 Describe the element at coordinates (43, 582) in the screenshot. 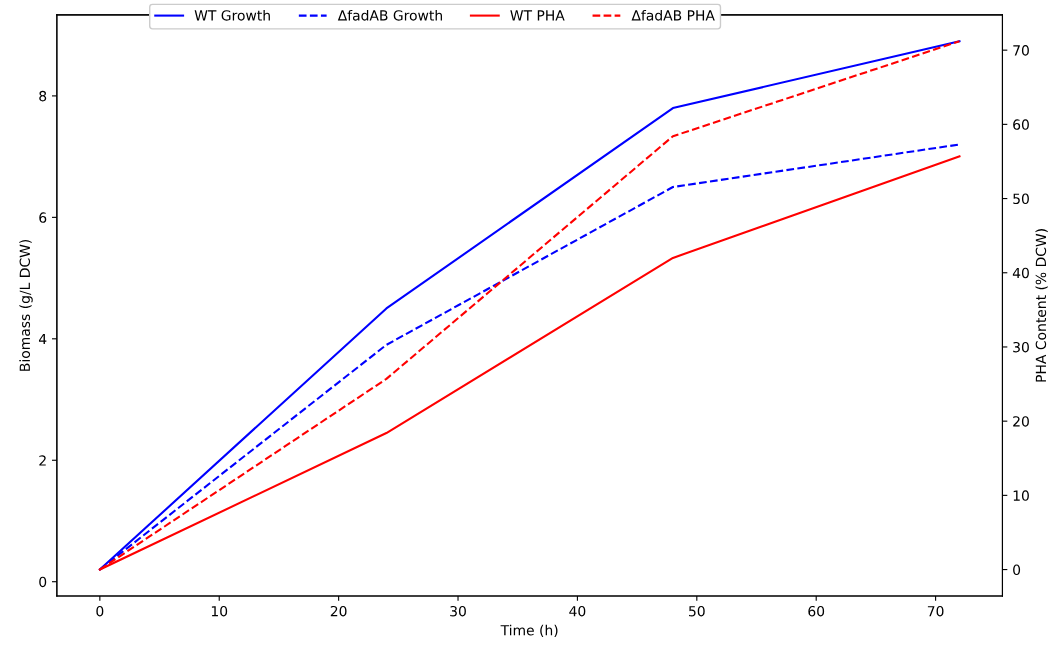

I see `y-tick-label: 0` at that location.